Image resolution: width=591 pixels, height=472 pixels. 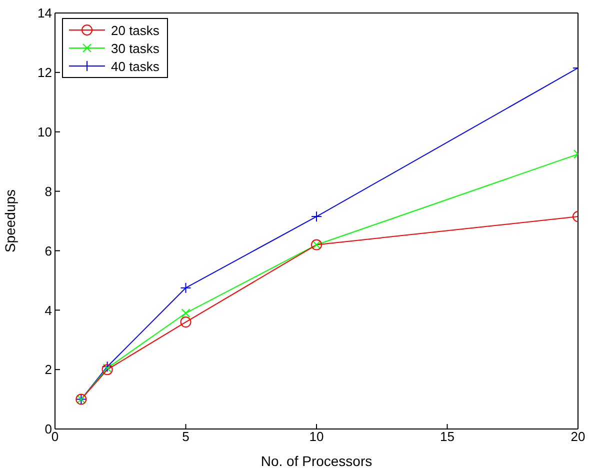 I want to click on y-tick-label: 8, so click(x=48, y=191).